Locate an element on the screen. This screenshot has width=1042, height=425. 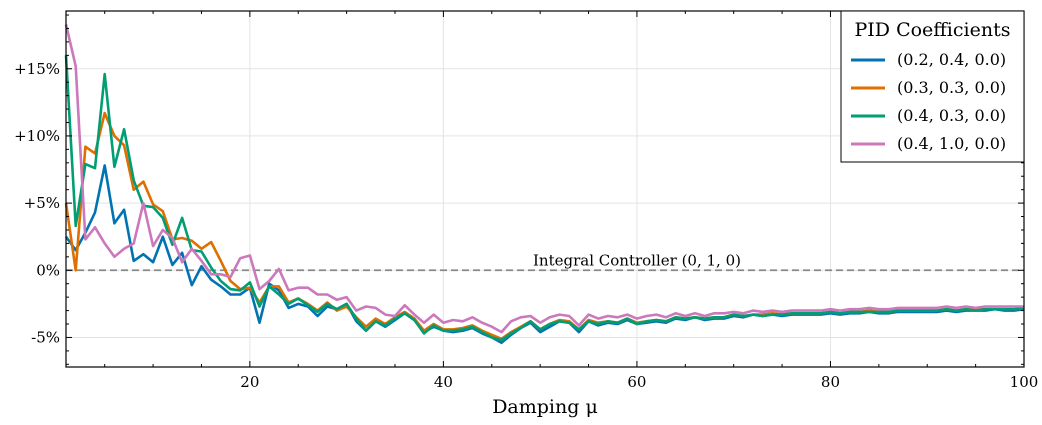
x-tick-label: 80 is located at coordinates (830, 382).